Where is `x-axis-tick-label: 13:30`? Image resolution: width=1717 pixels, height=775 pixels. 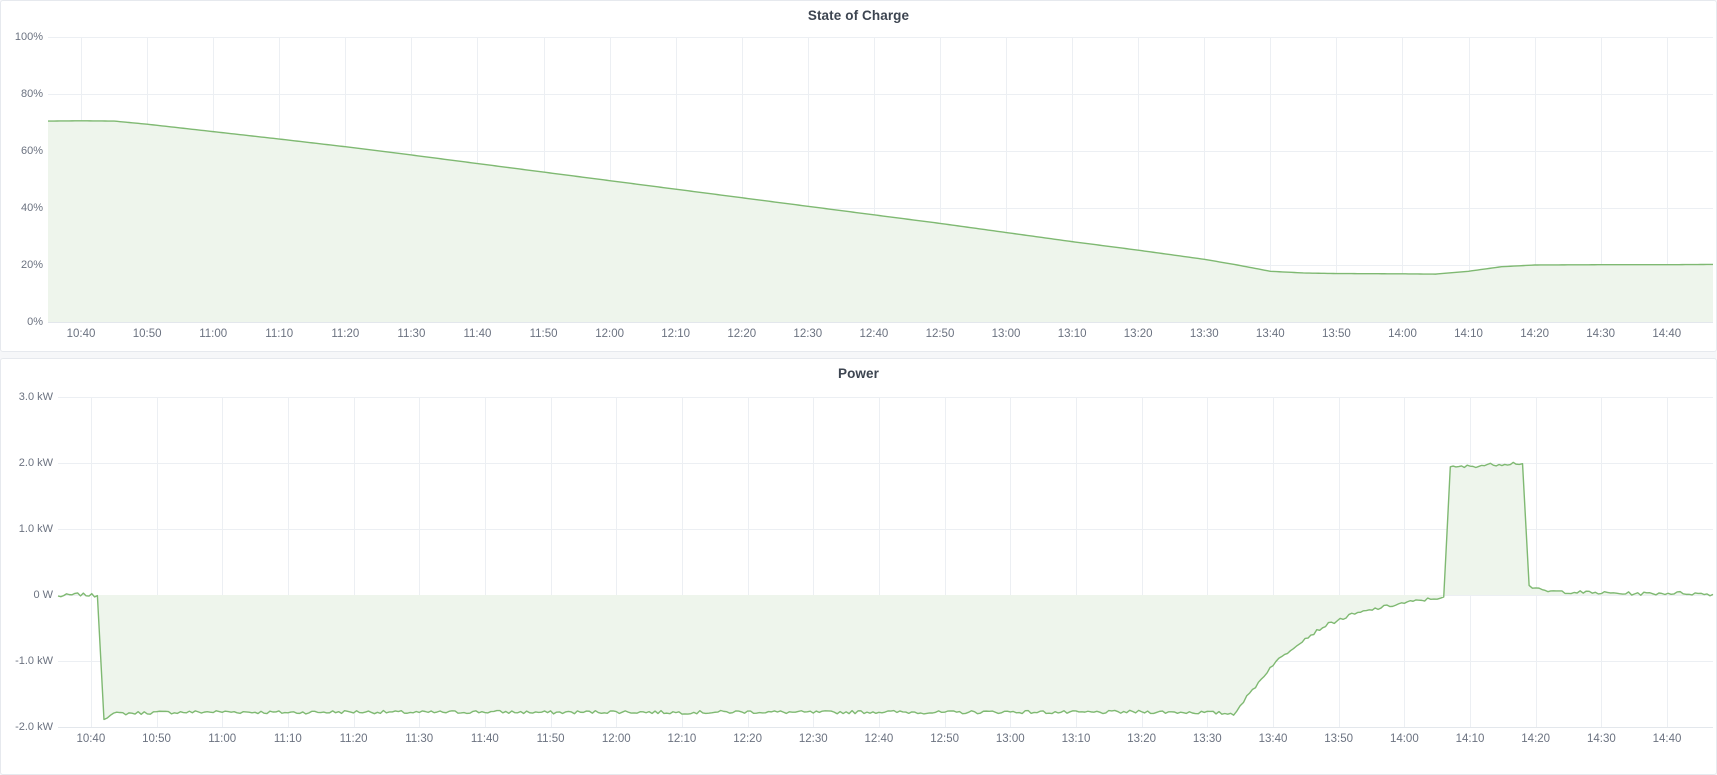
x-axis-tick-label: 13:30 is located at coordinates (1207, 739).